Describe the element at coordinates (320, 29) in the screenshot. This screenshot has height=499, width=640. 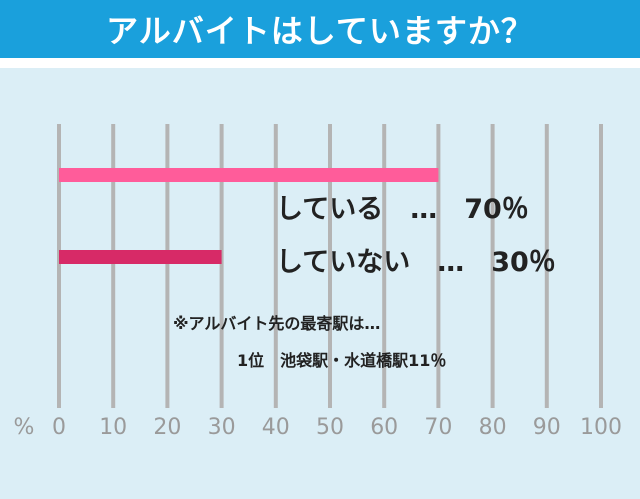
I see `chart-title: アルバイトはしていますか？` at that location.